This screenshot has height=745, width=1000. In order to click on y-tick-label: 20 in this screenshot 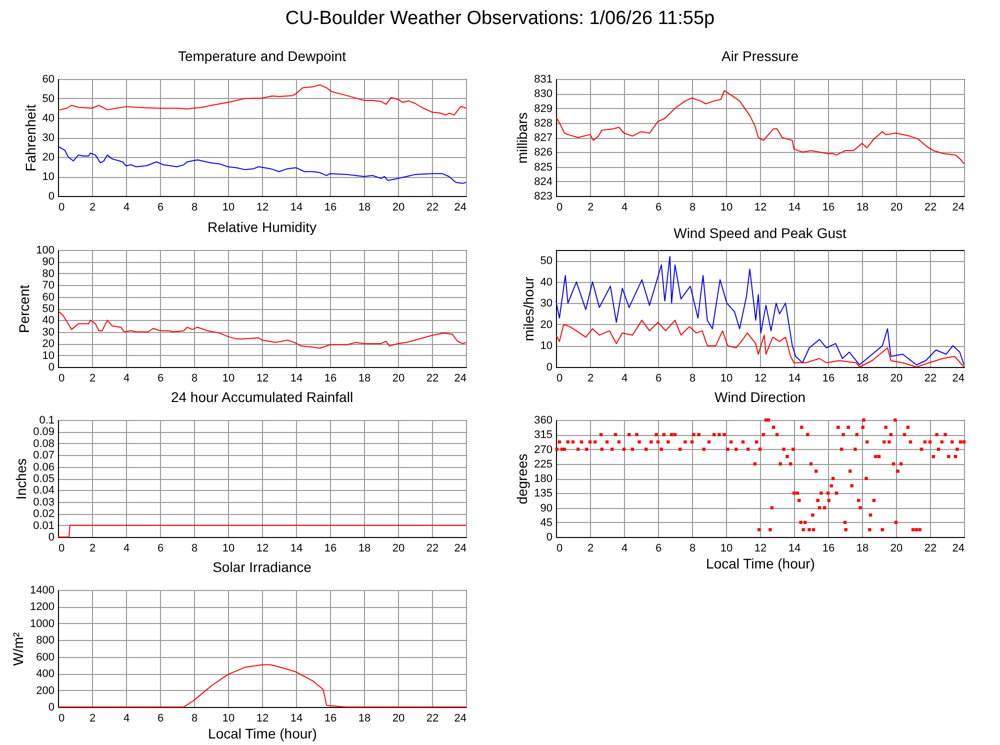, I will do `click(48, 344)`.